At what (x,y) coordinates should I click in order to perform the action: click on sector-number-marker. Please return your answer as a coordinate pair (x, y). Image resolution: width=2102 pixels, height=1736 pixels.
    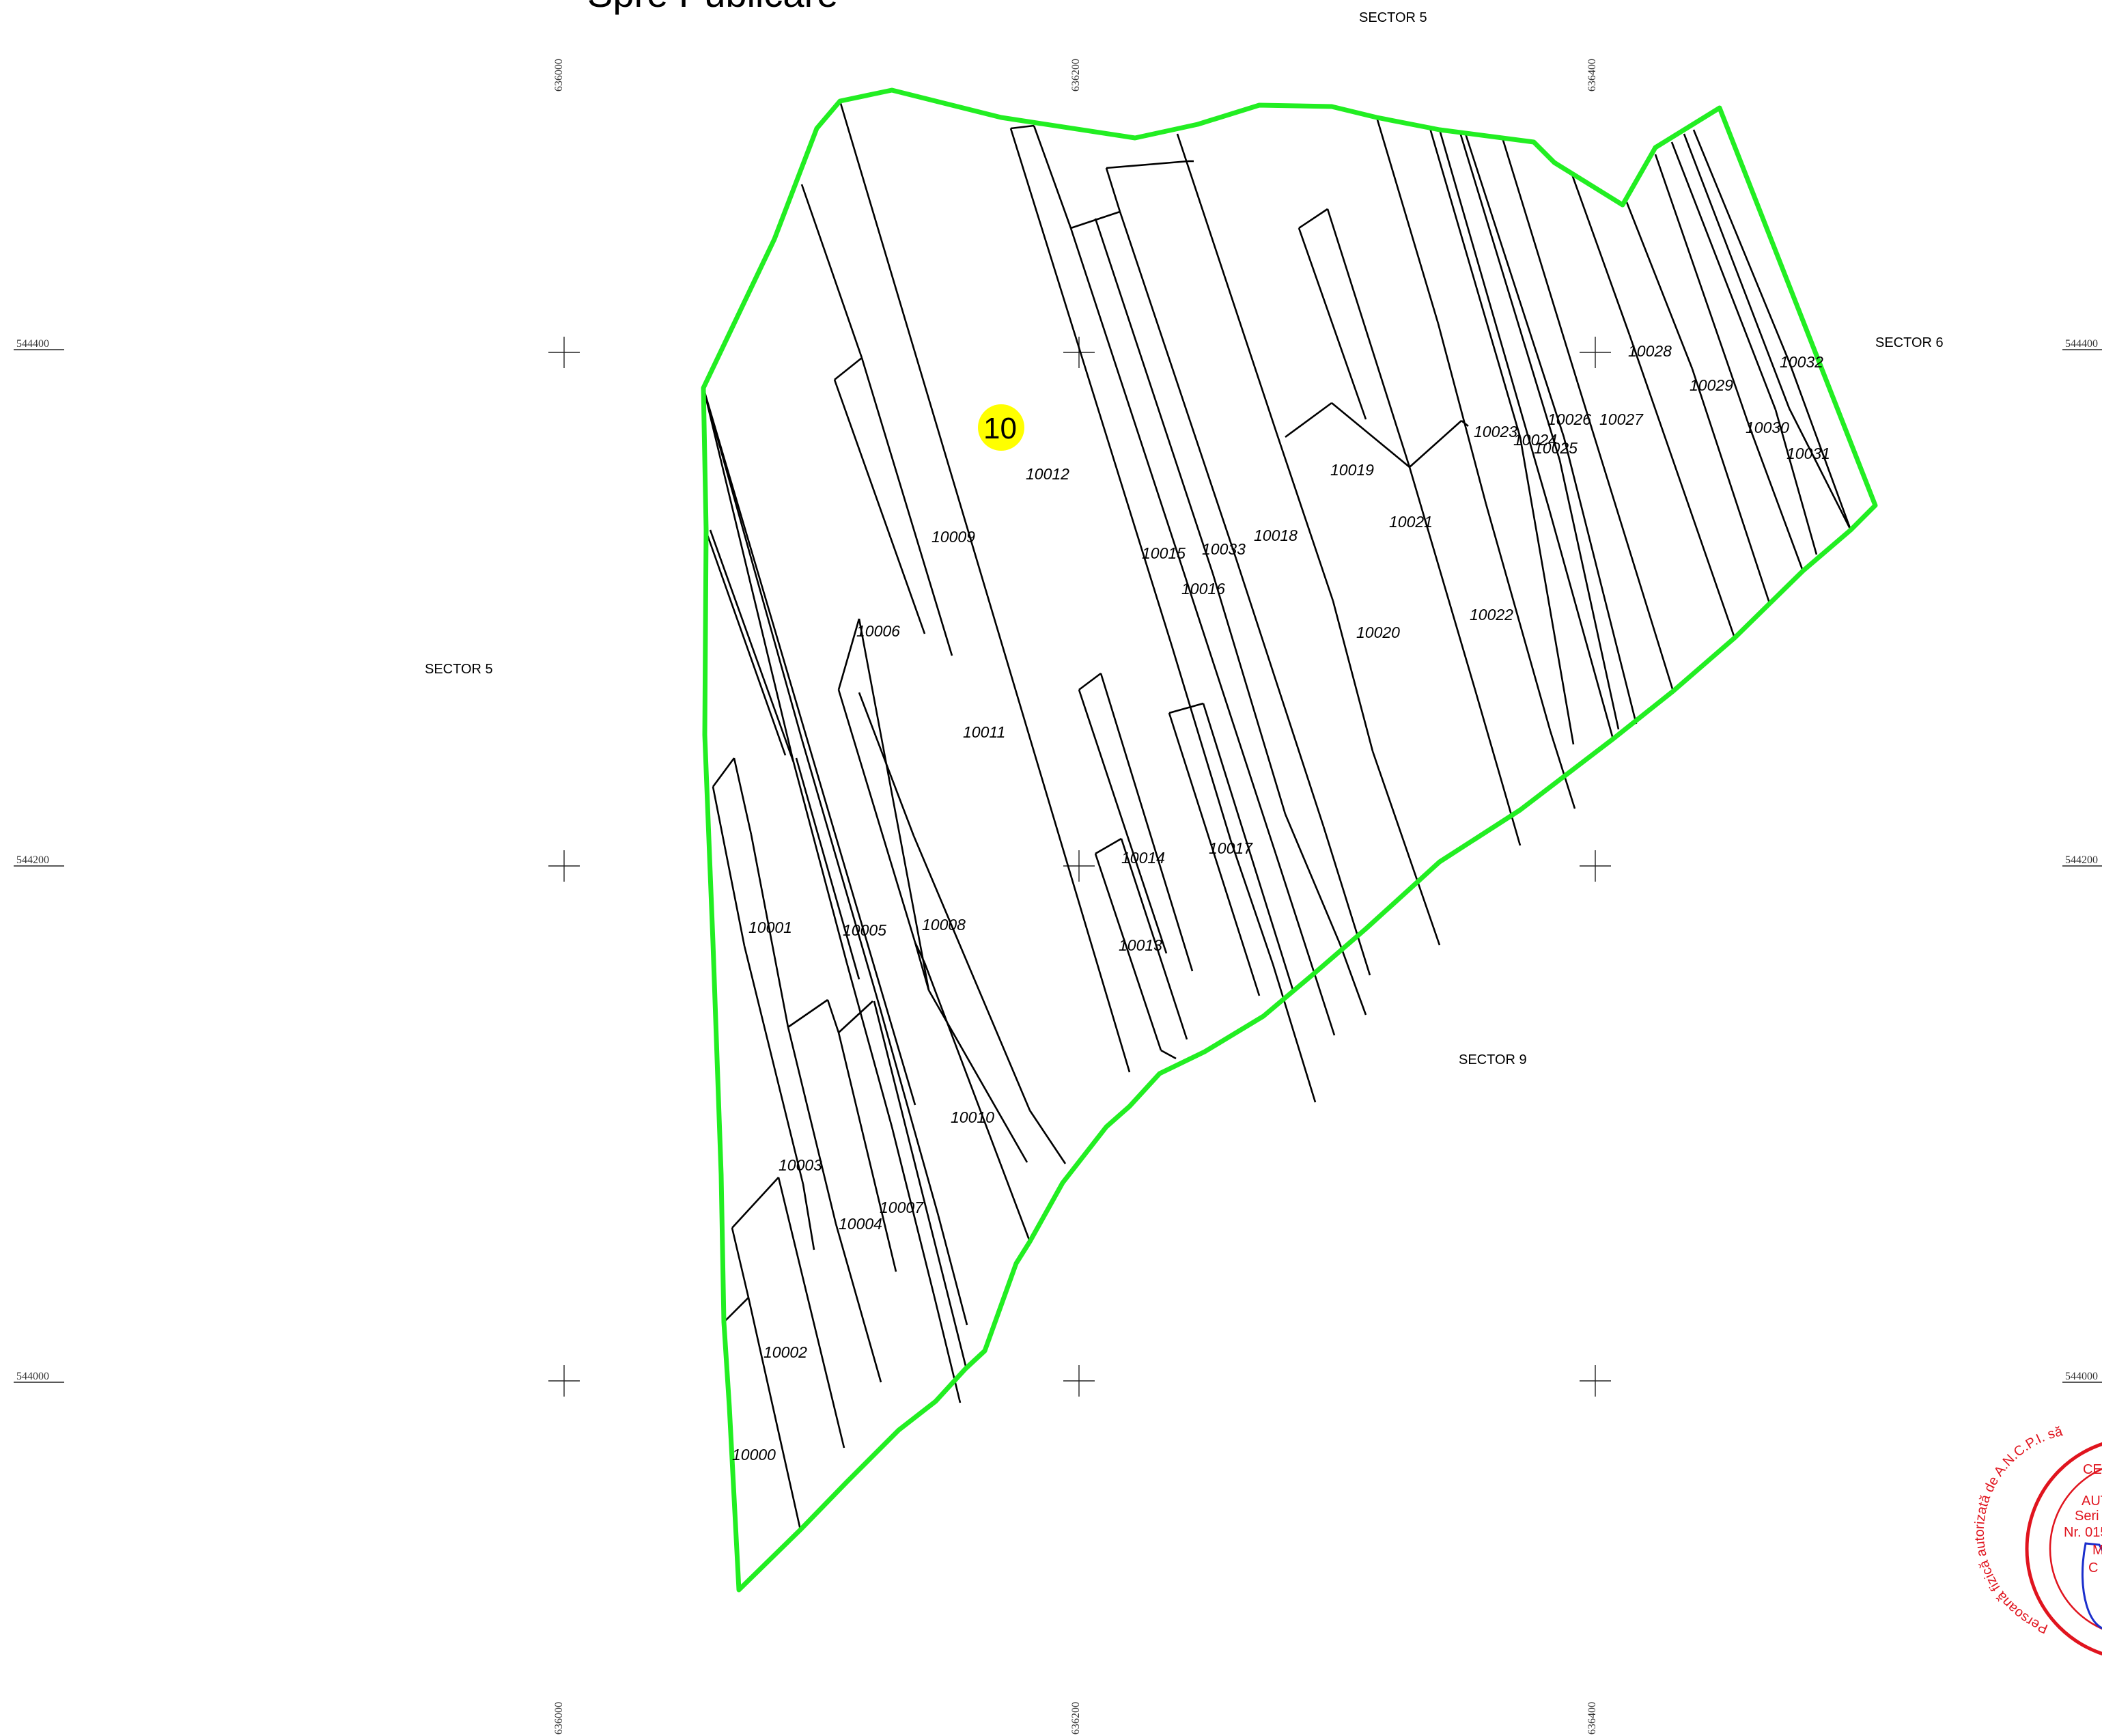
    Looking at the image, I should click on (1001, 427).